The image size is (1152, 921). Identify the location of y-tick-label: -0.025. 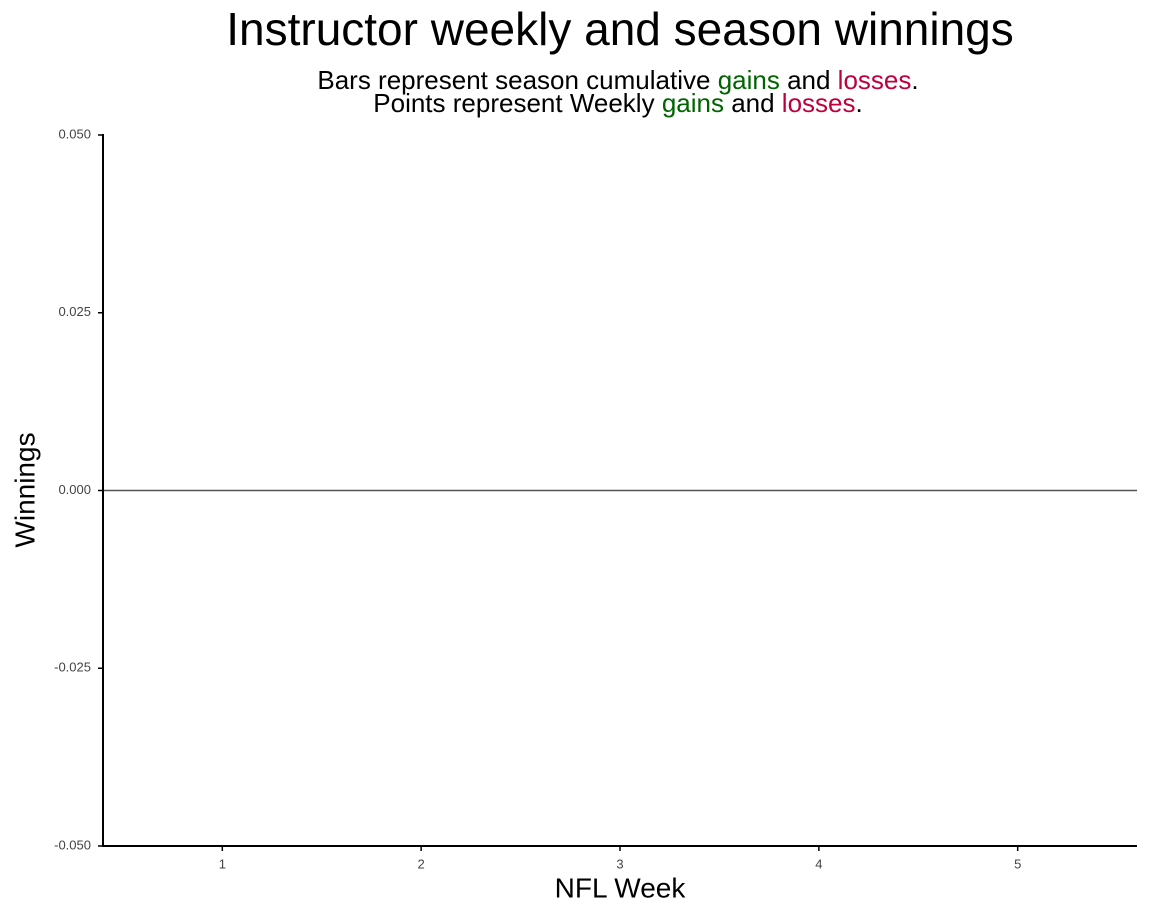
(72, 667).